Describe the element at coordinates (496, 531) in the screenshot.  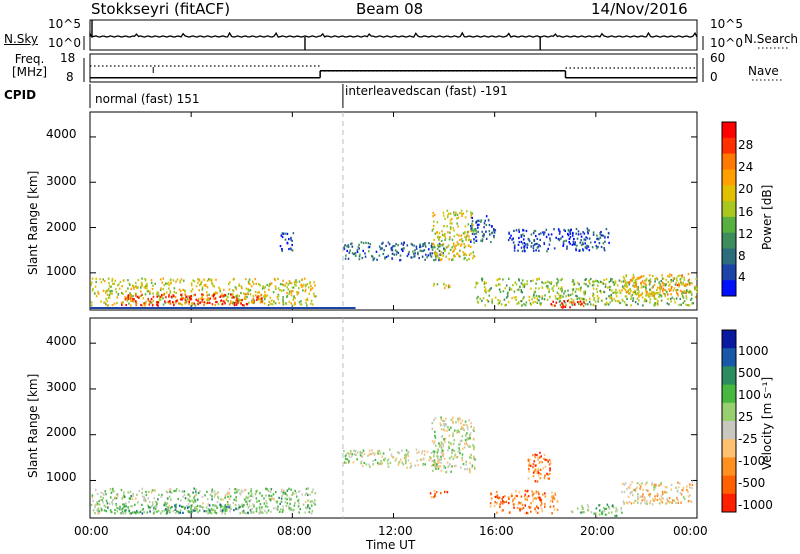
I see `xtick-4: 16:00` at that location.